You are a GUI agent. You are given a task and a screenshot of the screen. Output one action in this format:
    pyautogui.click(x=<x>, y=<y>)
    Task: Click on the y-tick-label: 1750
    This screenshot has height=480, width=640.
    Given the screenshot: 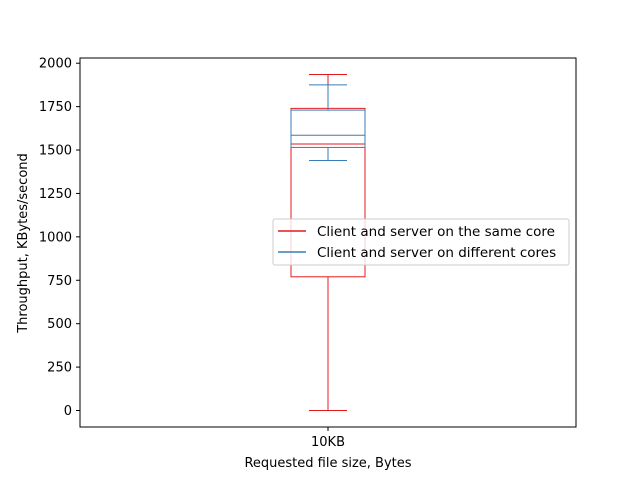 What is the action you would take?
    pyautogui.click(x=55, y=107)
    